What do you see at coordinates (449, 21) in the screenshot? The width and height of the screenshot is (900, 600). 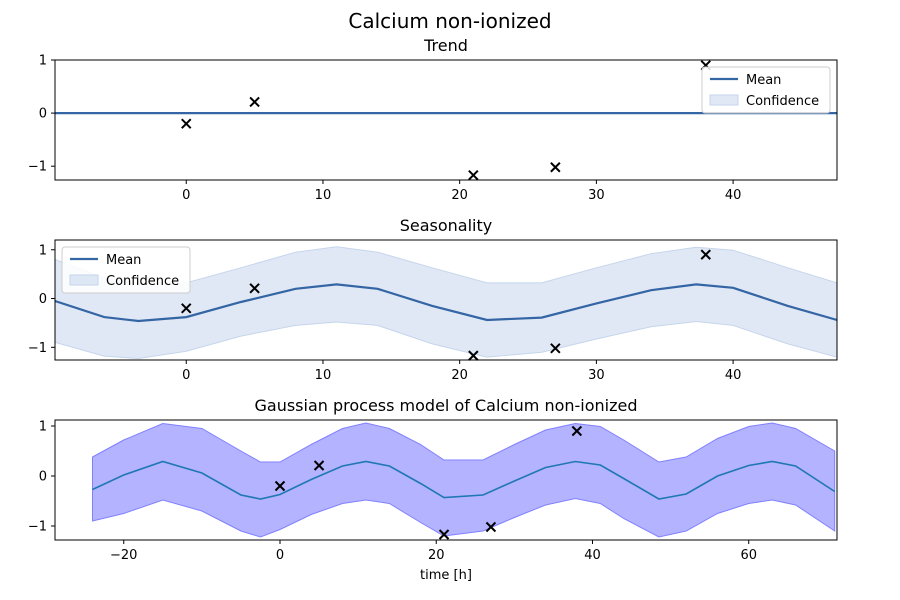 I see `figure-title: Calcium non-ionized` at bounding box center [449, 21].